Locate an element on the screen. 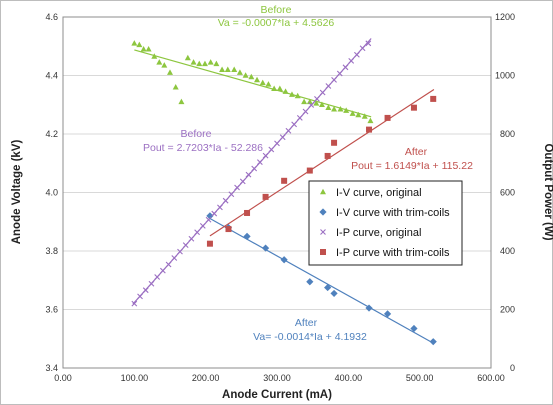 This screenshot has height=405, width=553. x-tick-label: 300.00 is located at coordinates (277, 378).